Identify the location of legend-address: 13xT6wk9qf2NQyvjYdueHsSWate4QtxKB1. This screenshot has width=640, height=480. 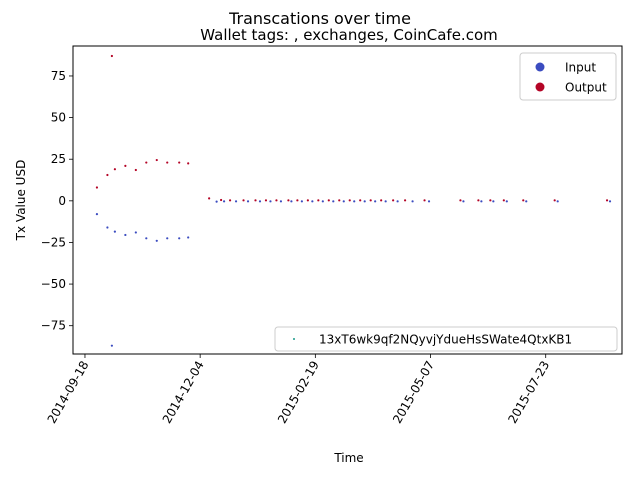
(446, 339).